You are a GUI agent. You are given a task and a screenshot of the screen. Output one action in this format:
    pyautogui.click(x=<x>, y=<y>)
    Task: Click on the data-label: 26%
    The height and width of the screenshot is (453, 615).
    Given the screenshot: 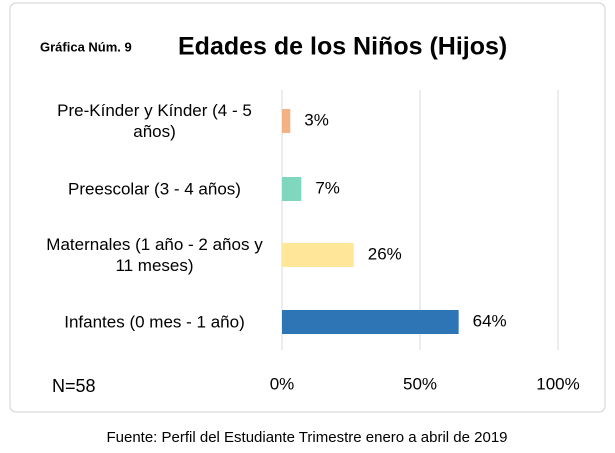 What is the action you would take?
    pyautogui.click(x=385, y=253)
    